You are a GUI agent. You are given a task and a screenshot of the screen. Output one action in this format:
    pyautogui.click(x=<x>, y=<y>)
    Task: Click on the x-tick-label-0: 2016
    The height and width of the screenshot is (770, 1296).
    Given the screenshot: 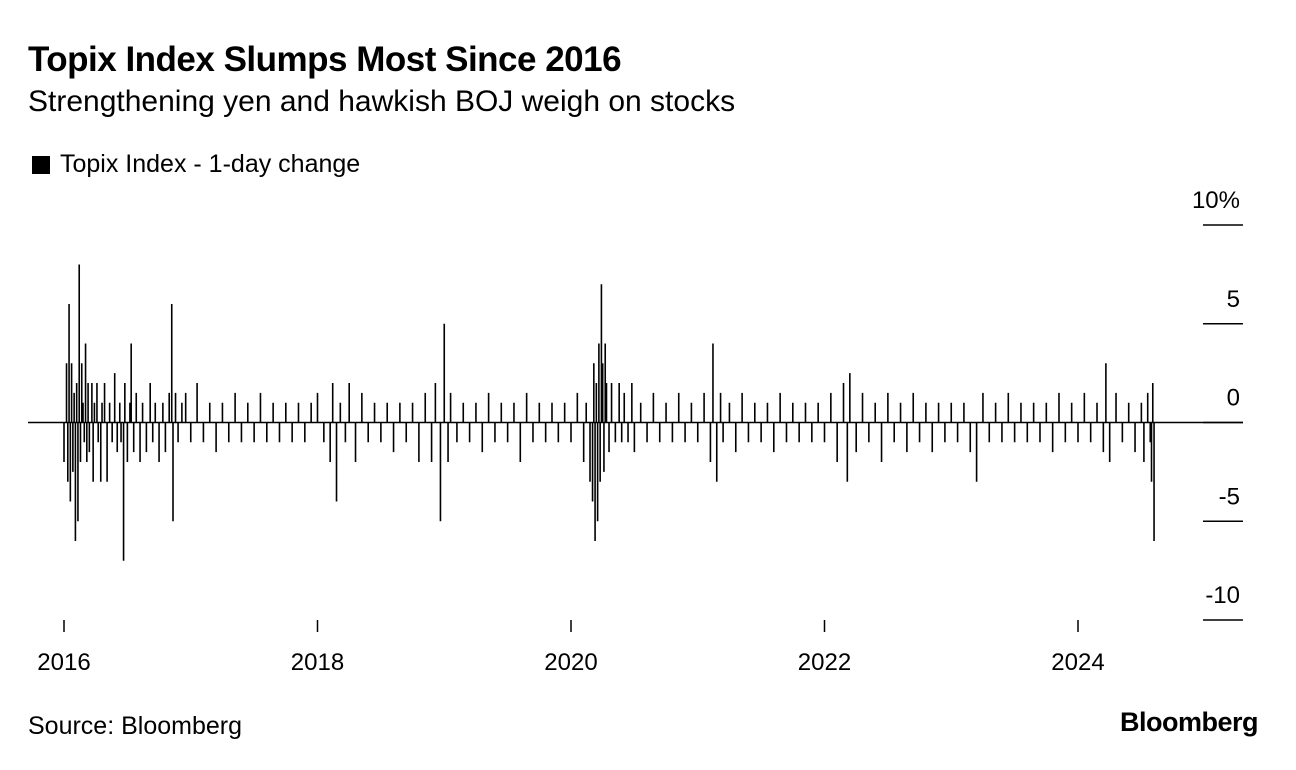 What is the action you would take?
    pyautogui.click(x=63, y=662)
    